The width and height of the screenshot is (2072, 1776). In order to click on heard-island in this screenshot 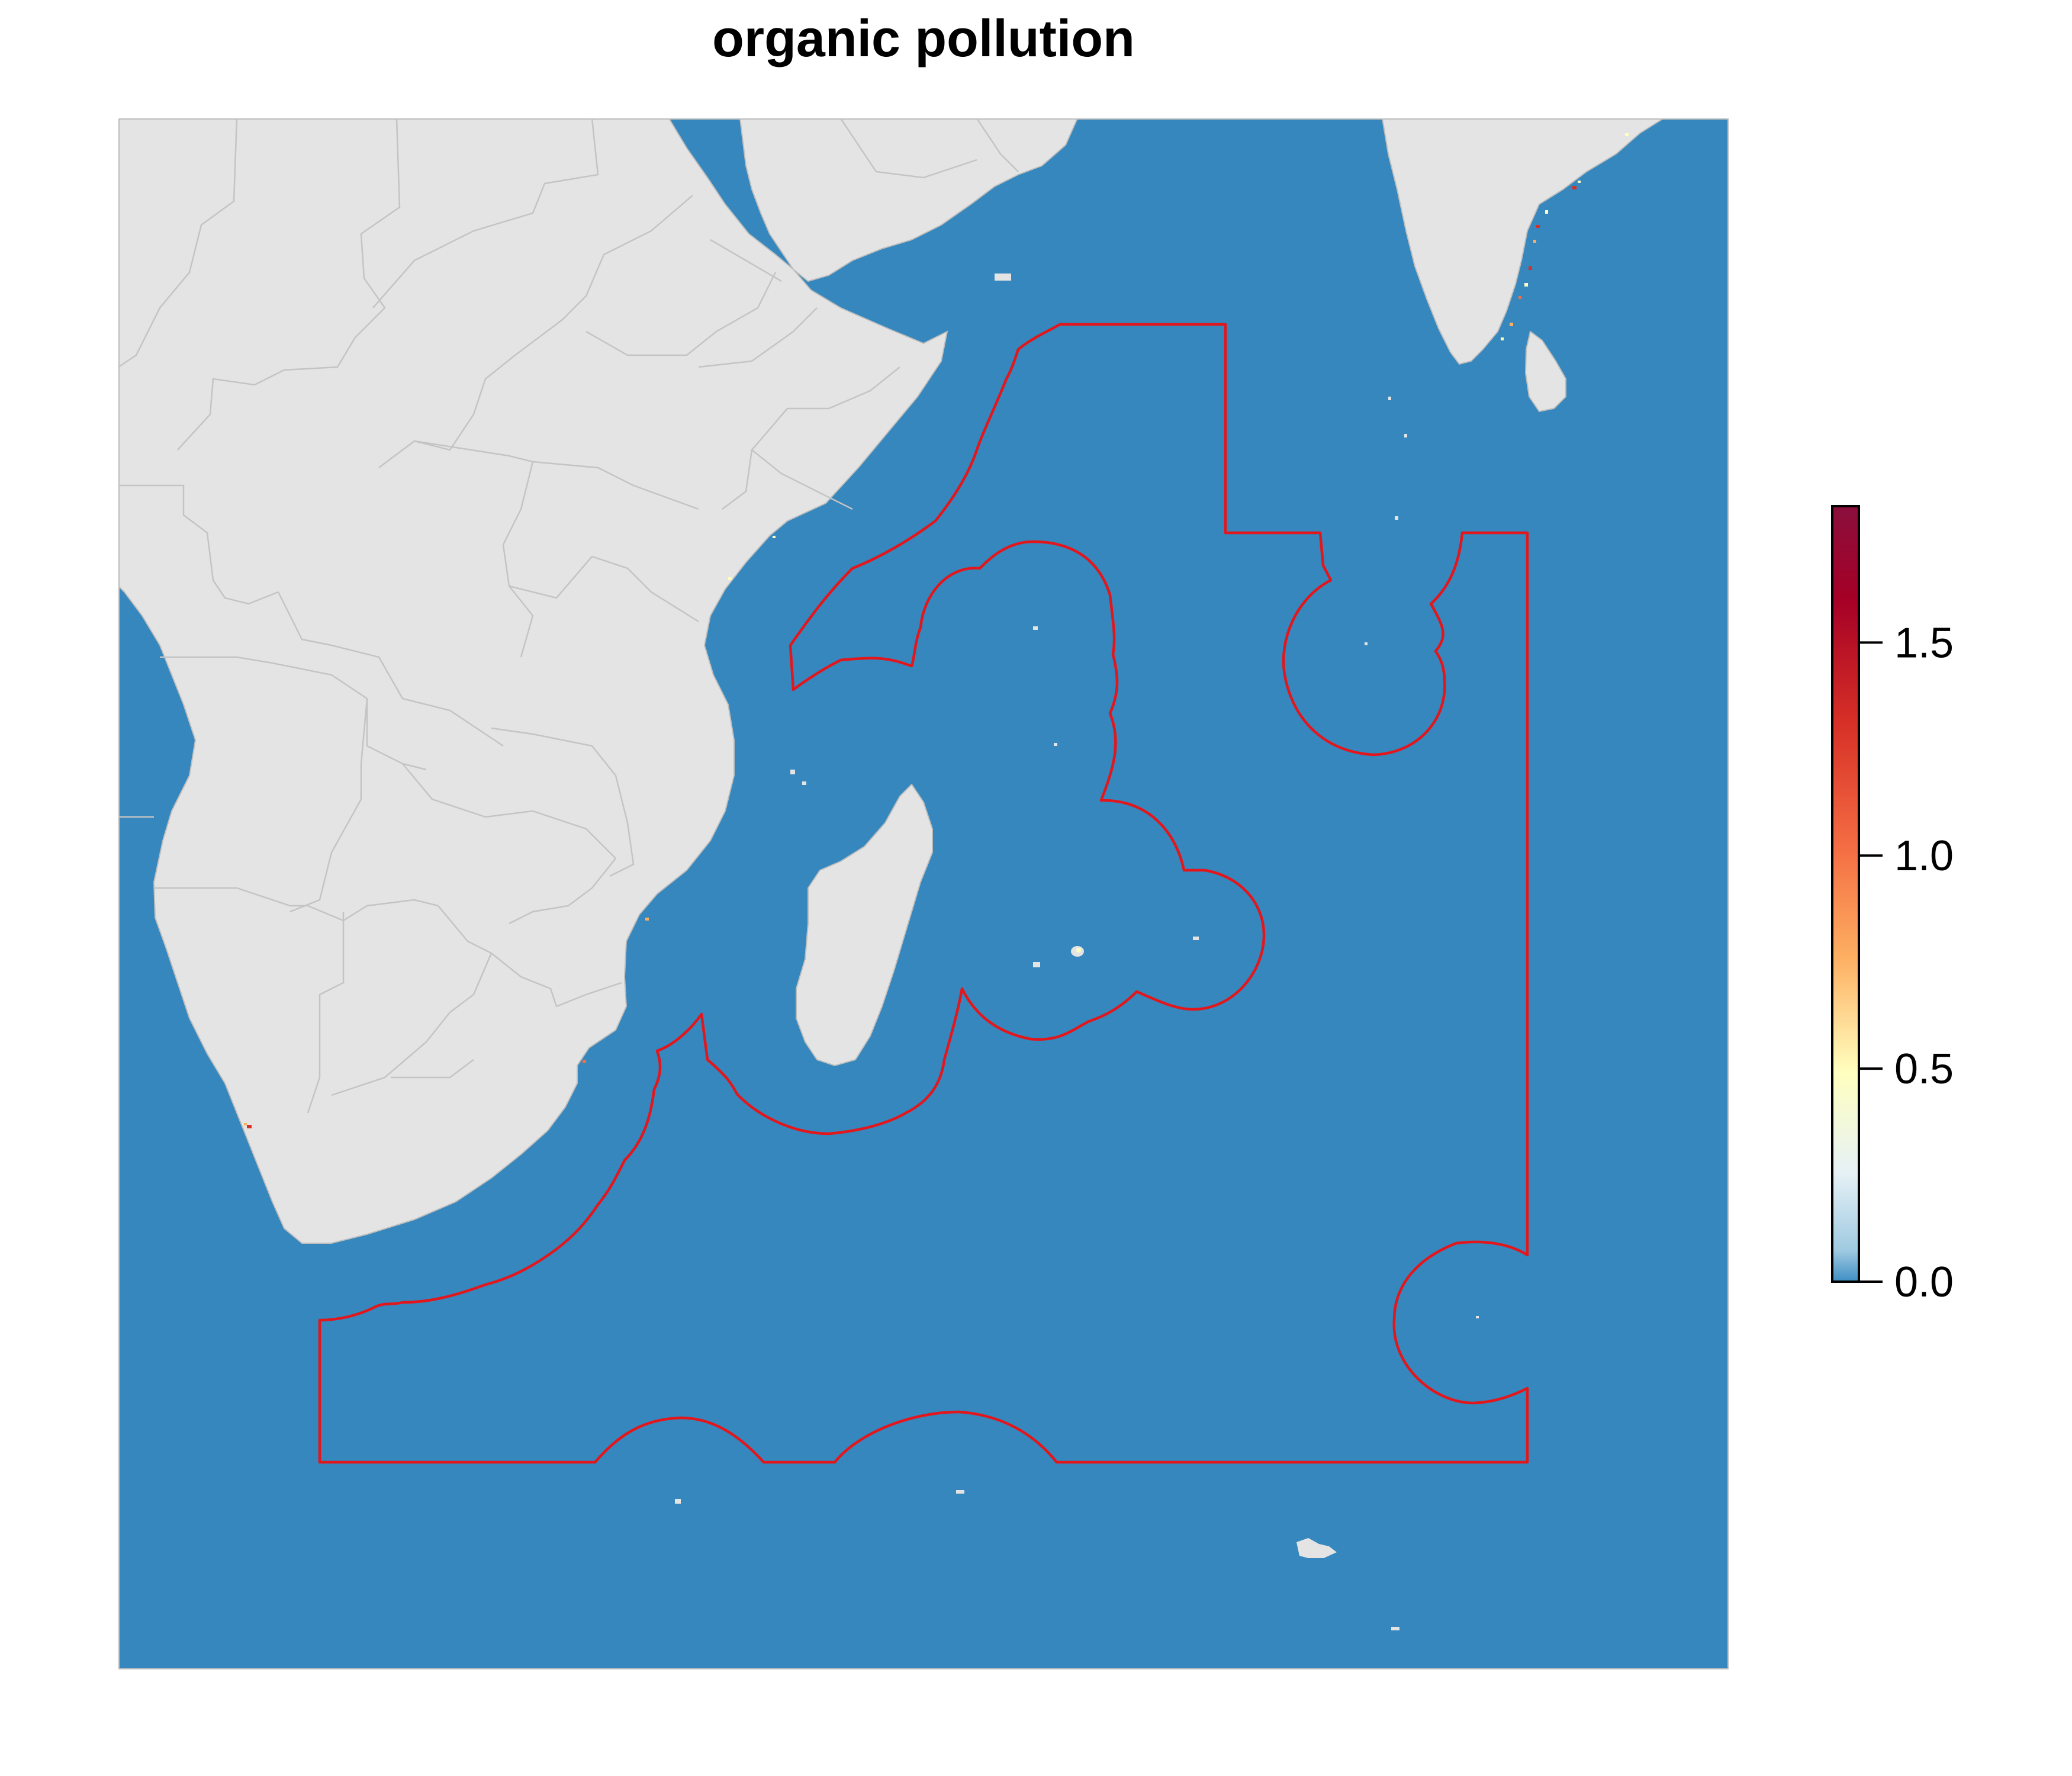, I will do `click(1395, 1628)`.